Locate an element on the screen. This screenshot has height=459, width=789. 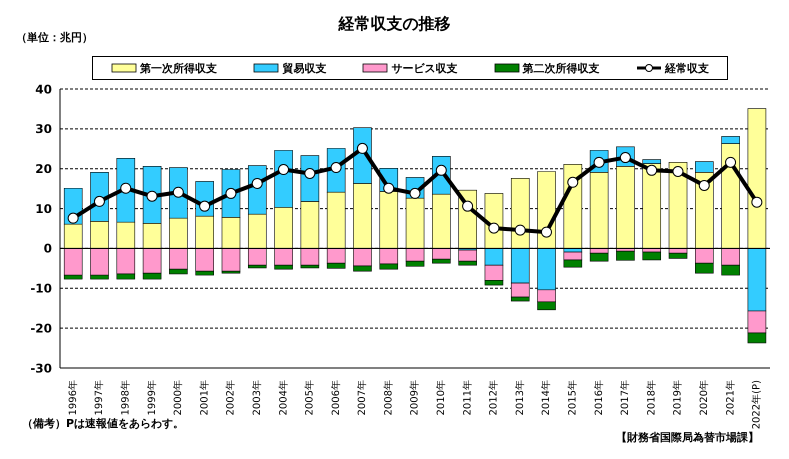
x-tick-label: 2012年 is located at coordinates (494, 398).